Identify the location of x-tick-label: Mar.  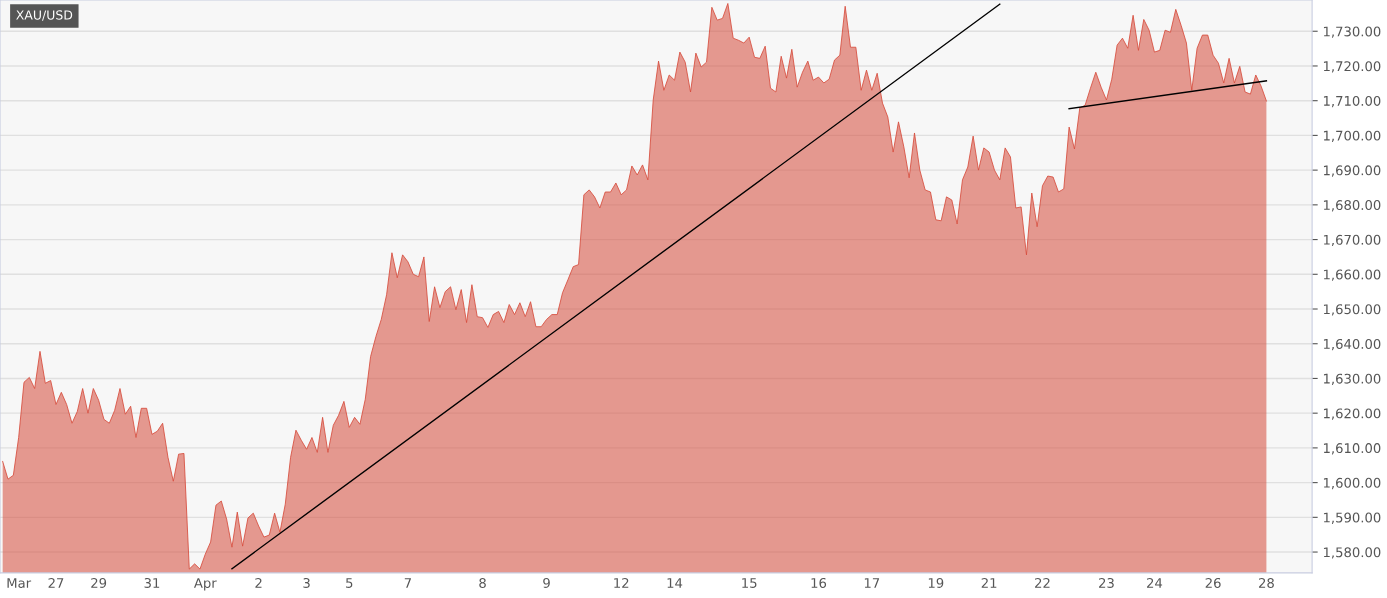
(19, 583).